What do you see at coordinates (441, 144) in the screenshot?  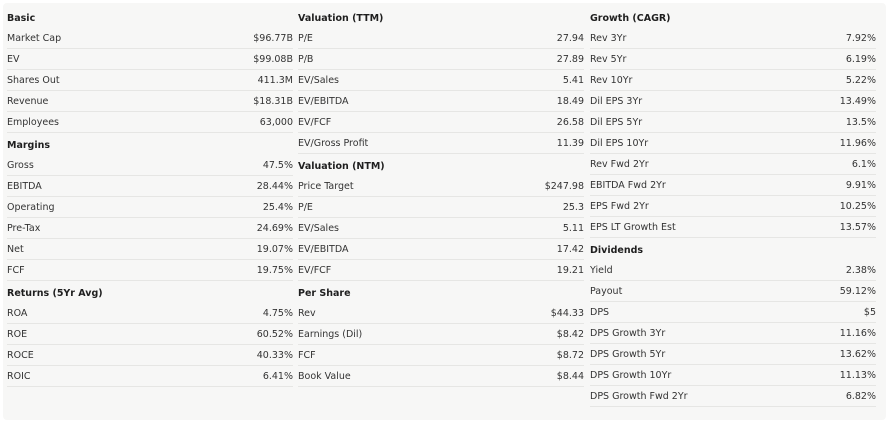 I see `row-ev-gross-profit-ttm: EV/Gross Profit 11.39` at bounding box center [441, 144].